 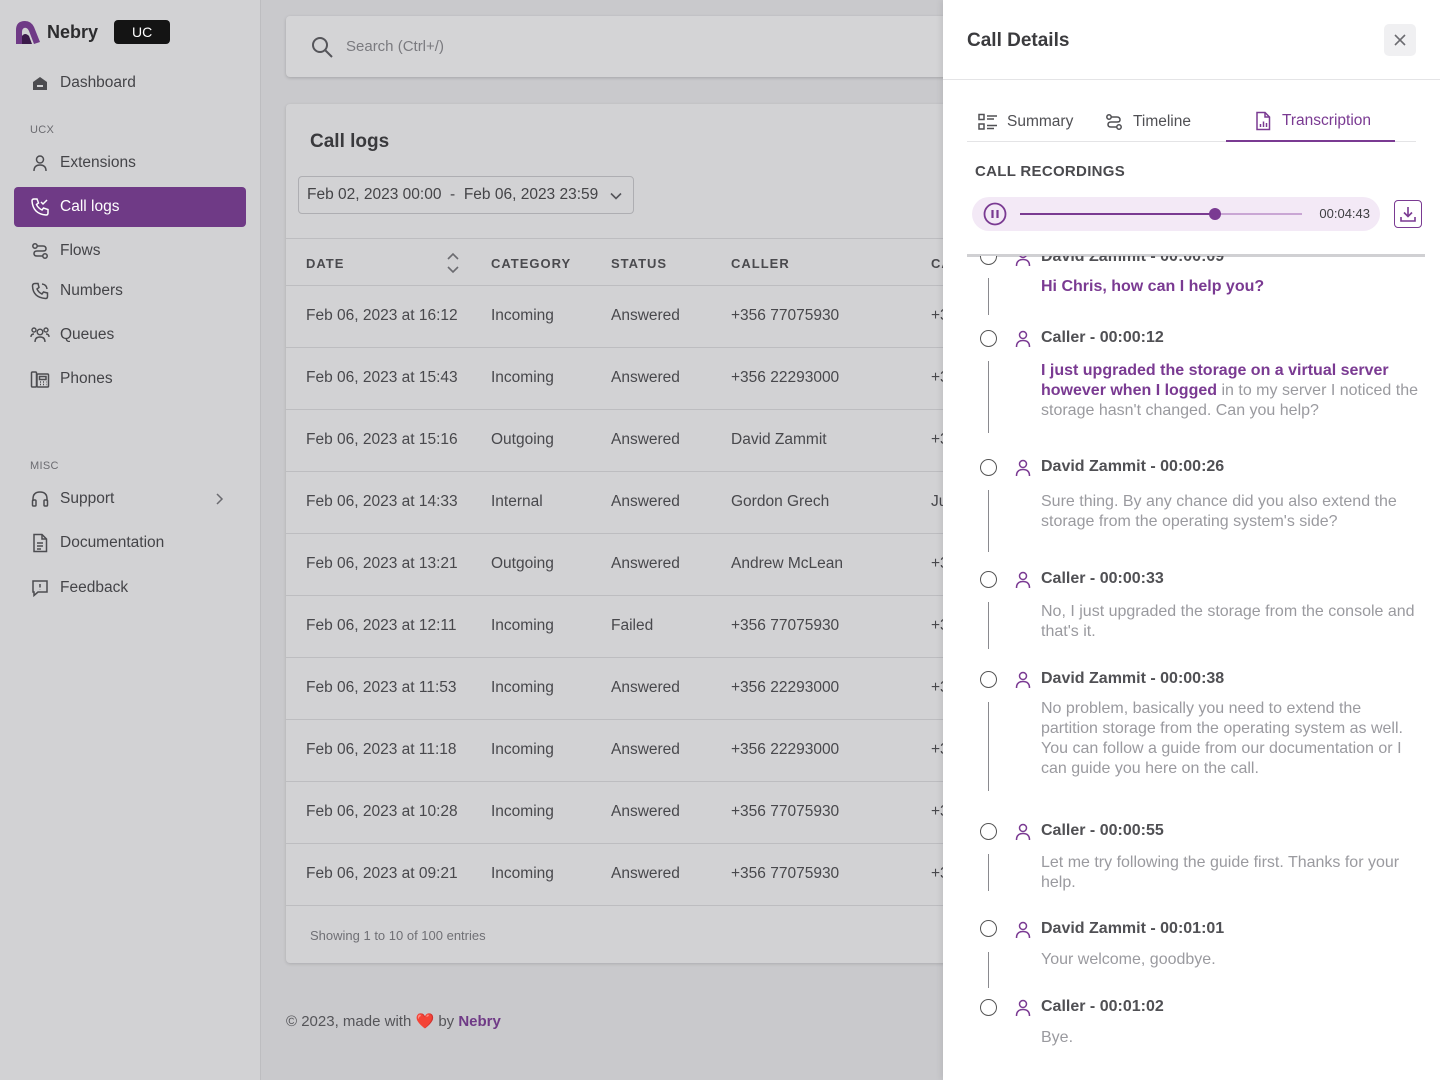 I want to click on tab-summary: Summary, so click(x=1025, y=122).